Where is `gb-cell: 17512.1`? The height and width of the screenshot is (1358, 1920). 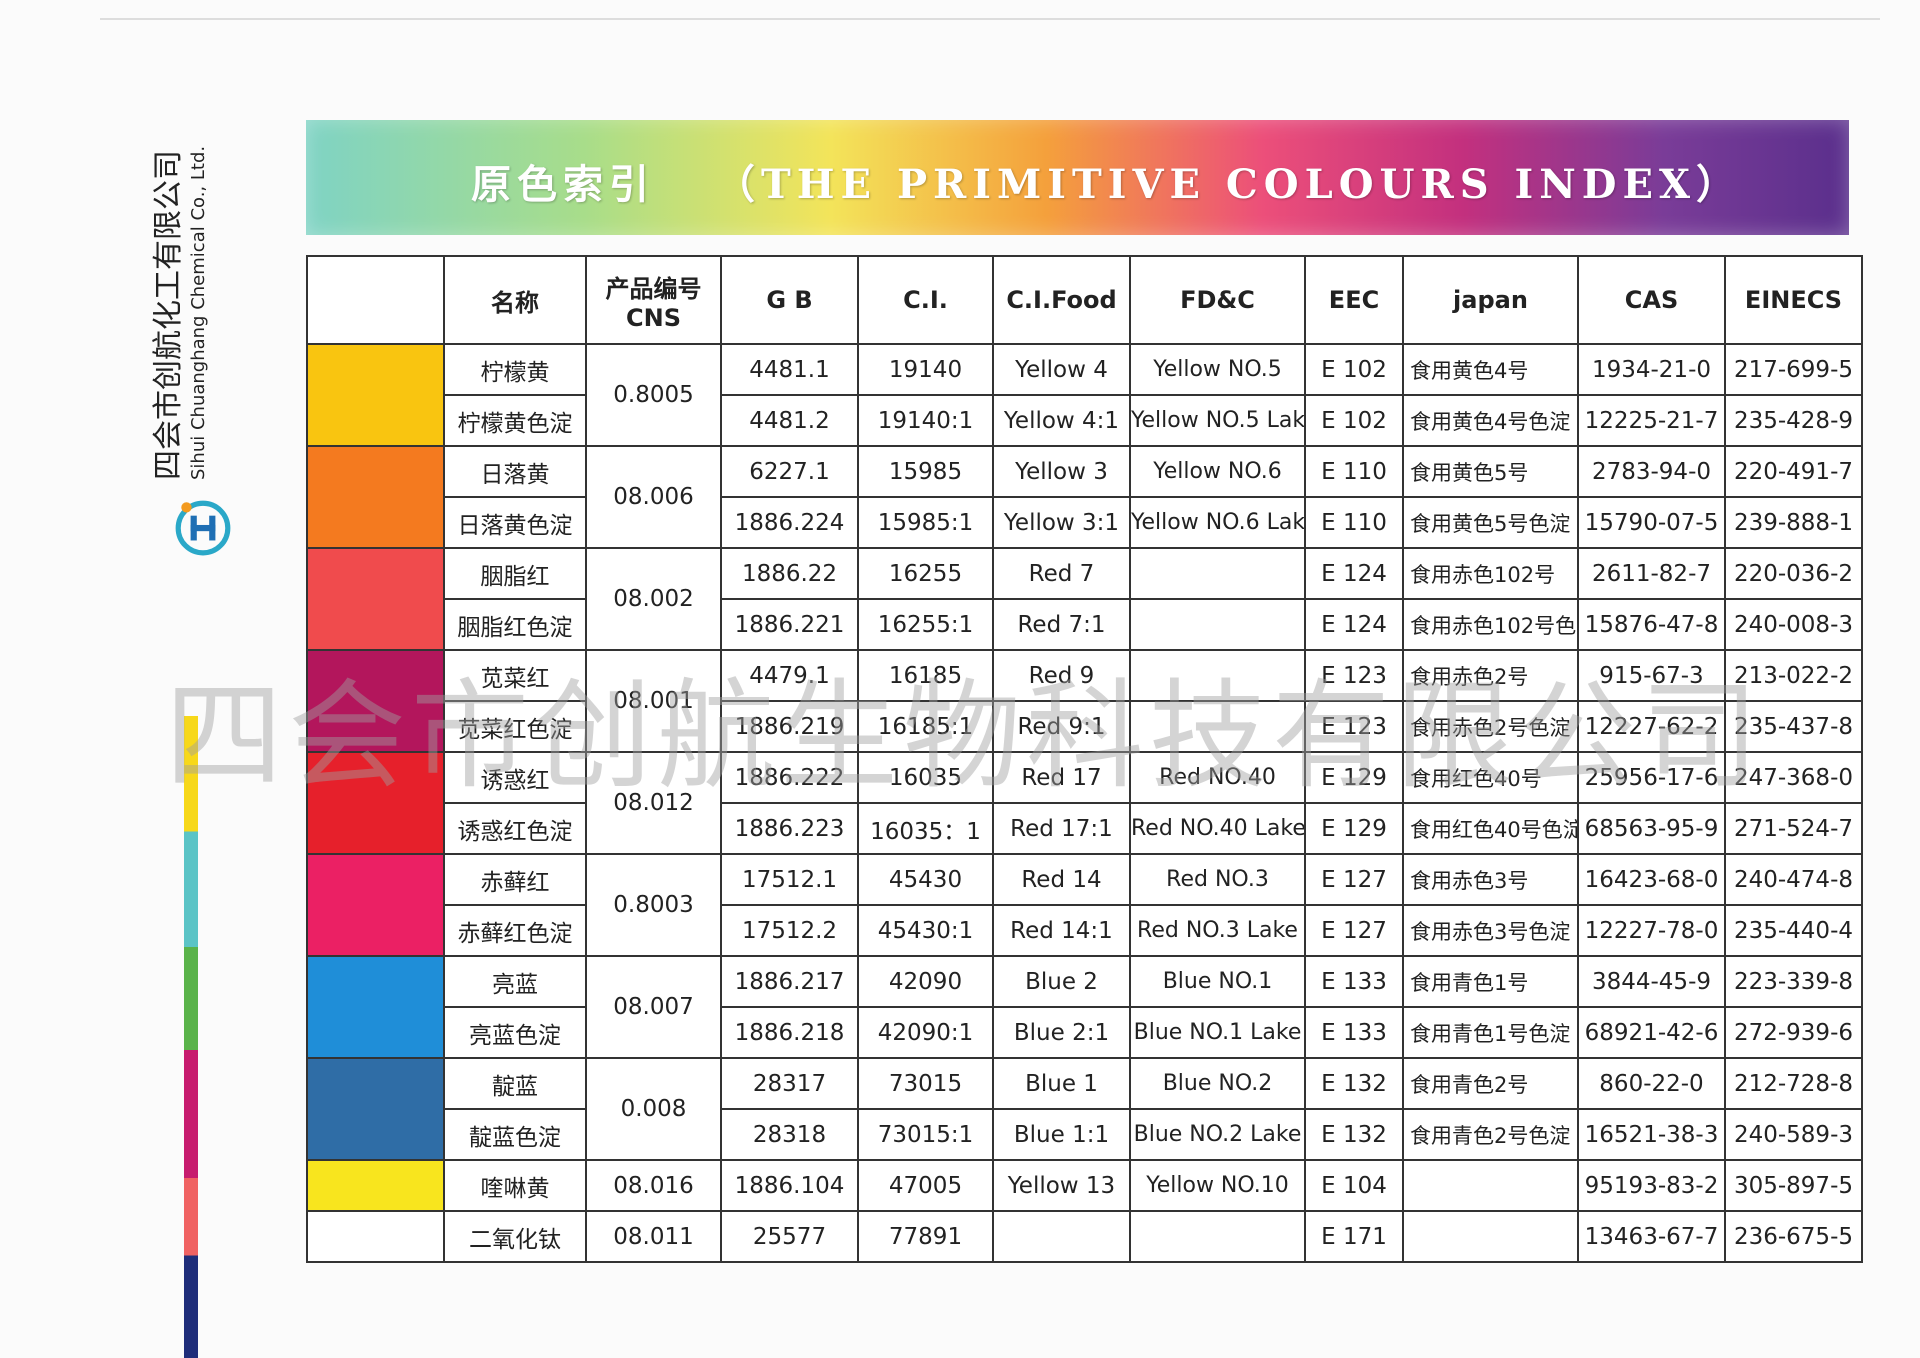
gb-cell: 17512.1 is located at coordinates (789, 879).